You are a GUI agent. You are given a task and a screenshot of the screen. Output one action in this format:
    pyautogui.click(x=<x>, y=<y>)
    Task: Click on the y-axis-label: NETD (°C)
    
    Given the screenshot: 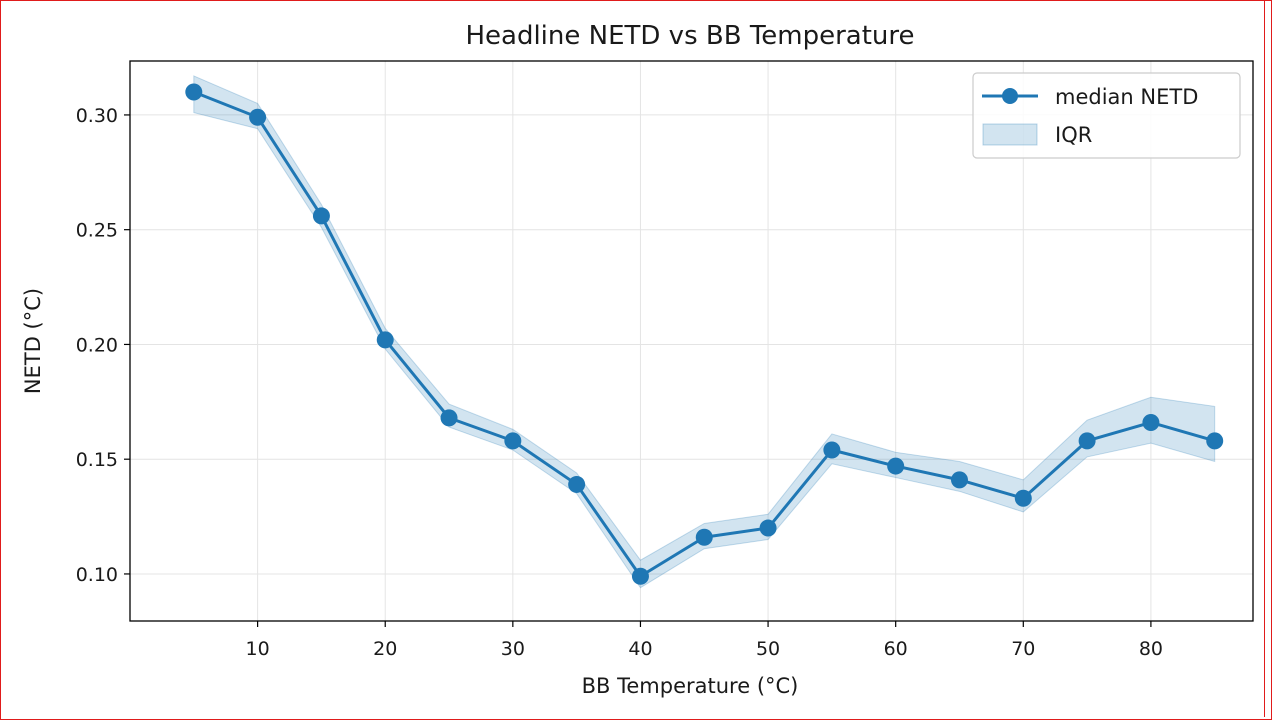 What is the action you would take?
    pyautogui.click(x=33, y=341)
    